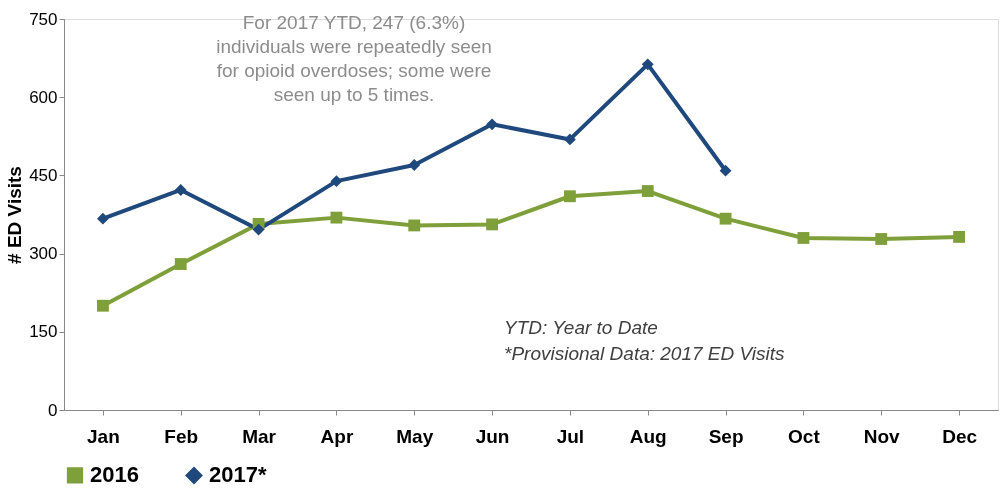 The image size is (1008, 495). What do you see at coordinates (804, 436) in the screenshot?
I see `x-tick-label: Oct` at bounding box center [804, 436].